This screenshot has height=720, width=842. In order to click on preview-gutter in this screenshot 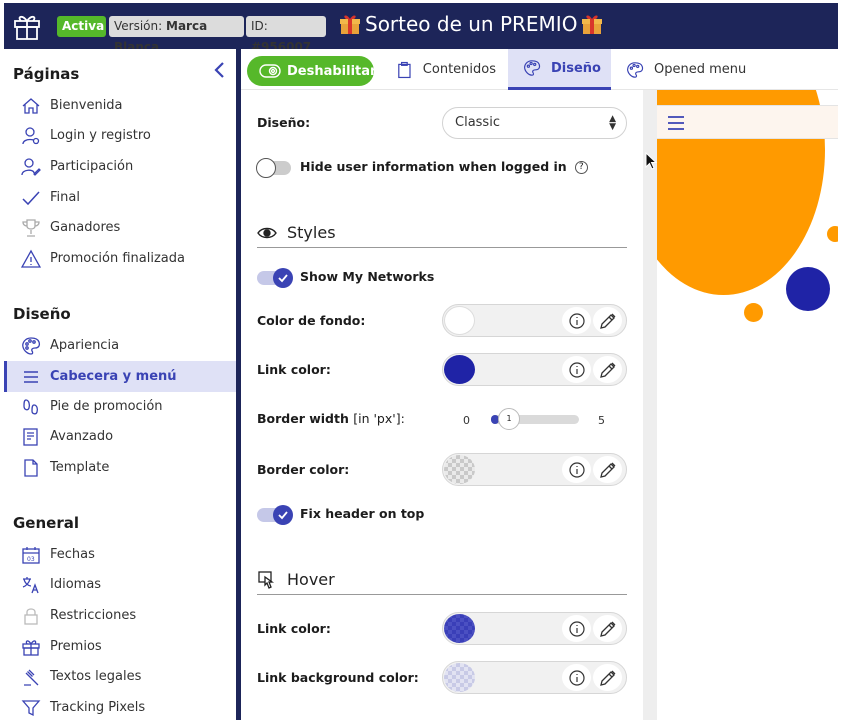, I will do `click(650, 405)`.